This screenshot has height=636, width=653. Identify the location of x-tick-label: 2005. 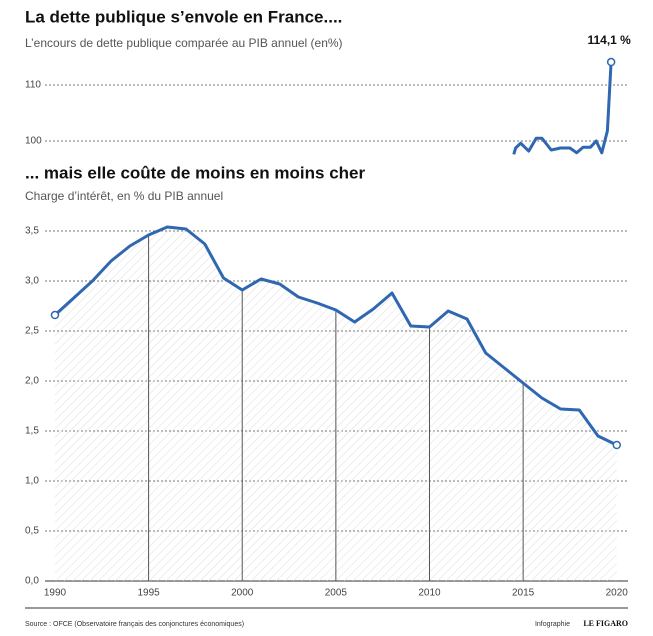
(336, 593).